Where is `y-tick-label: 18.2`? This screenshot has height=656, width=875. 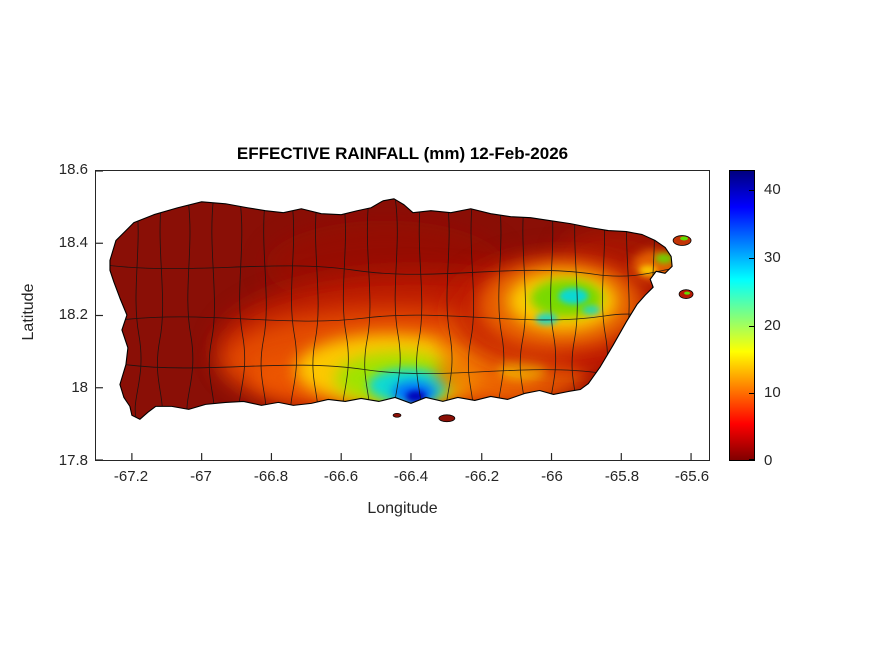 y-tick-label: 18.2 is located at coordinates (73, 314).